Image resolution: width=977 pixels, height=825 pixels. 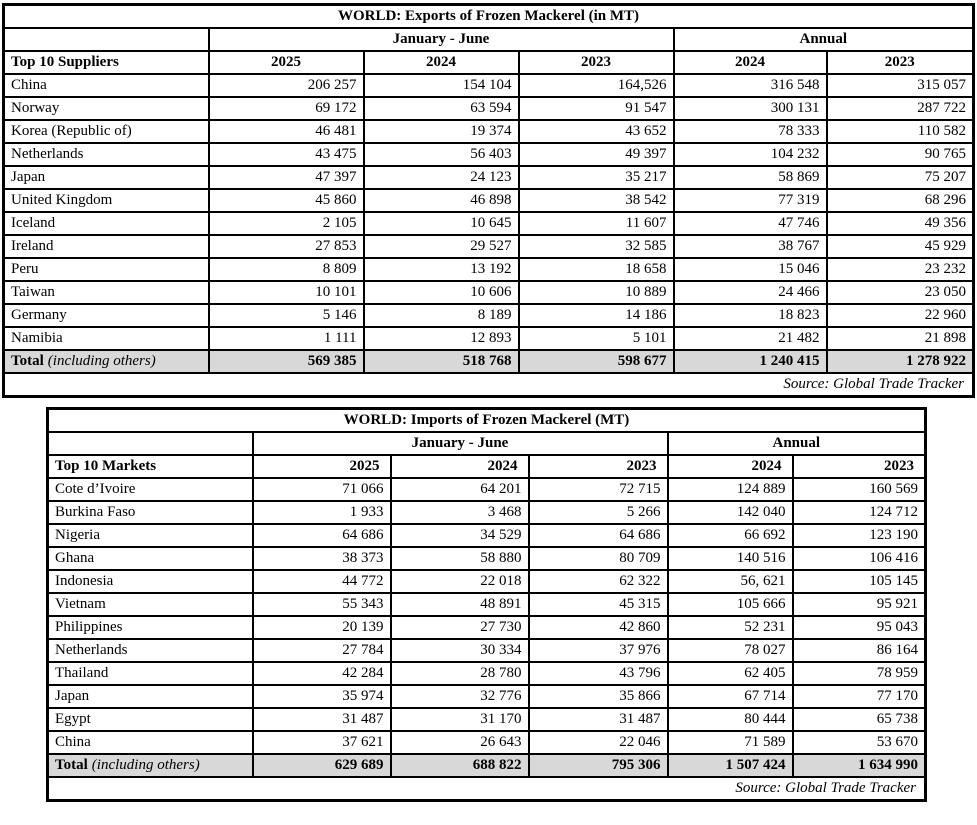 I want to click on value-cell: 31 487, so click(x=598, y=719).